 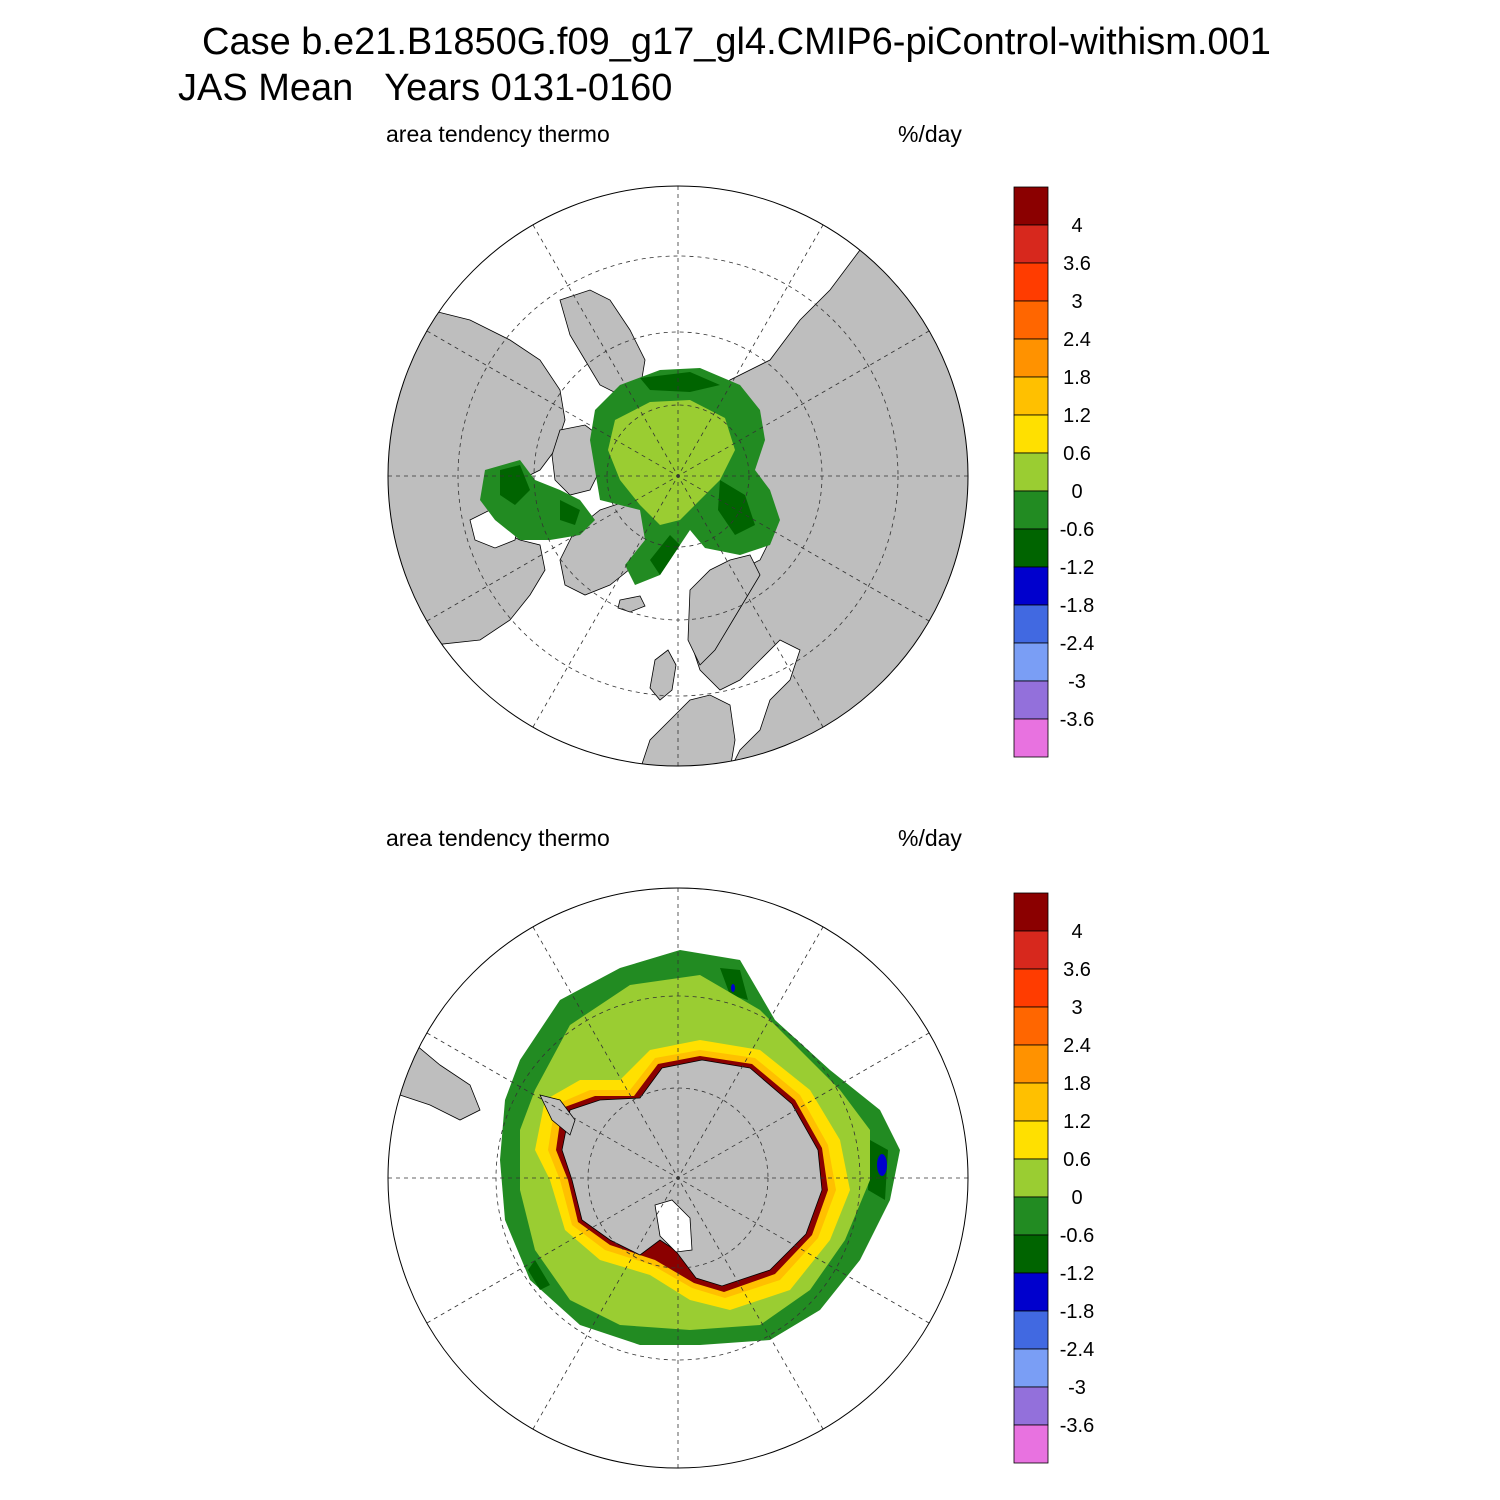 What do you see at coordinates (1077, 1312) in the screenshot?
I see `south-colorbar-tick-label: -1.8` at bounding box center [1077, 1312].